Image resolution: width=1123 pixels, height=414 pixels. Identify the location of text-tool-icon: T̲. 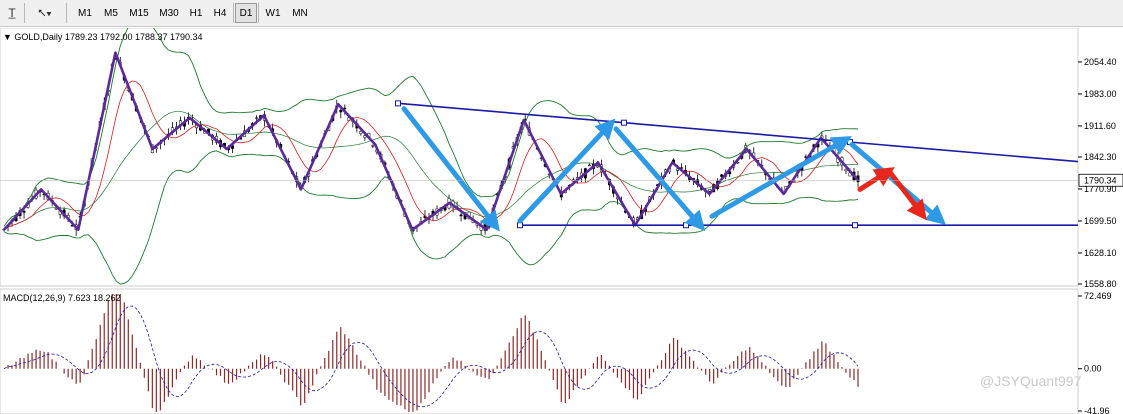
(12, 13).